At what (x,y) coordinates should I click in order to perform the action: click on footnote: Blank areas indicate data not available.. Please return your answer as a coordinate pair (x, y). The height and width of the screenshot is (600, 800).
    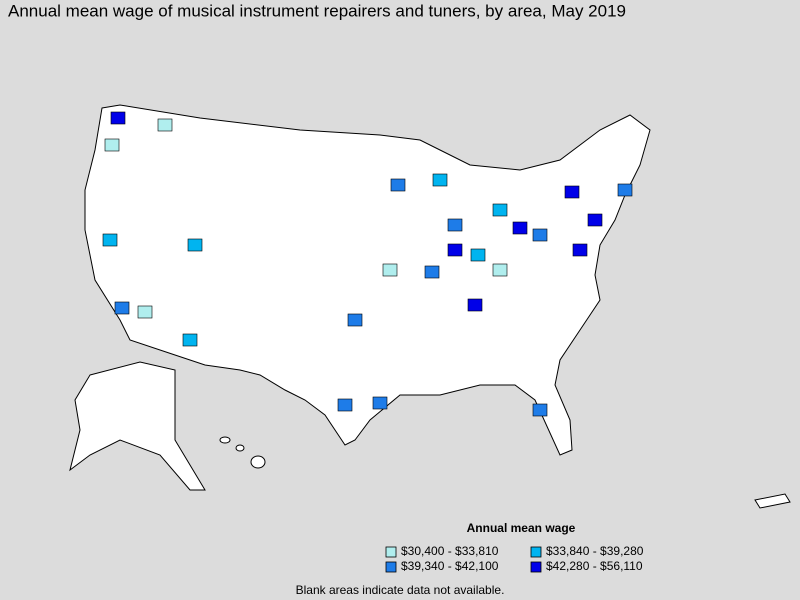
    Looking at the image, I should click on (400, 590).